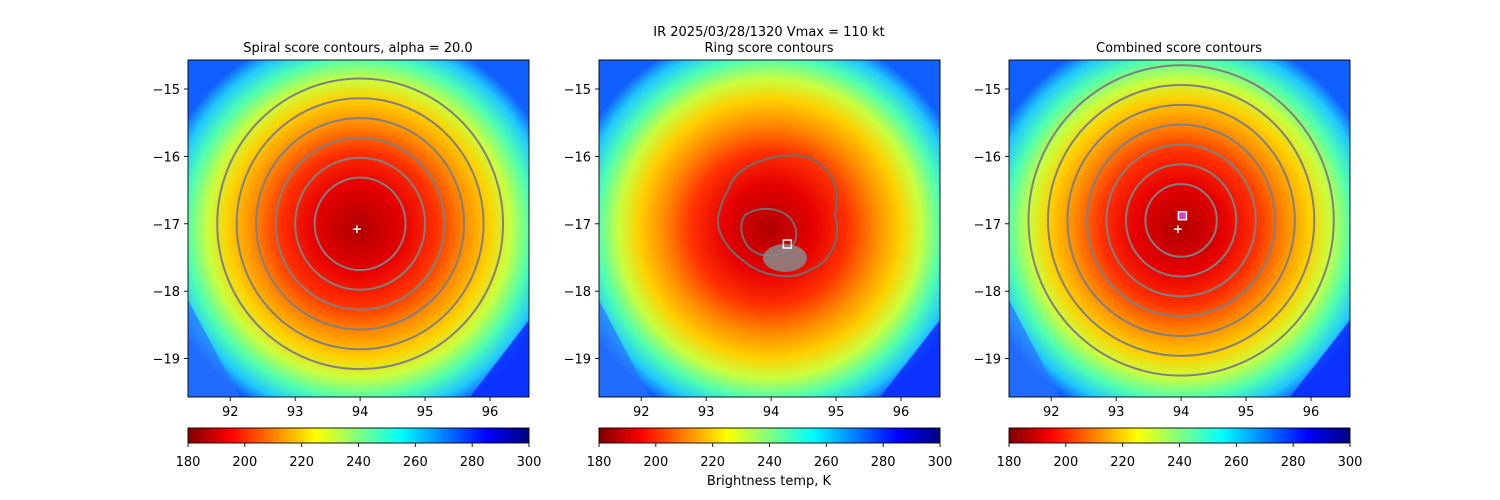 This screenshot has height=500, width=1500. I want to click on x-ticks-combined: 92 93 94 95 96, so click(1181, 408).